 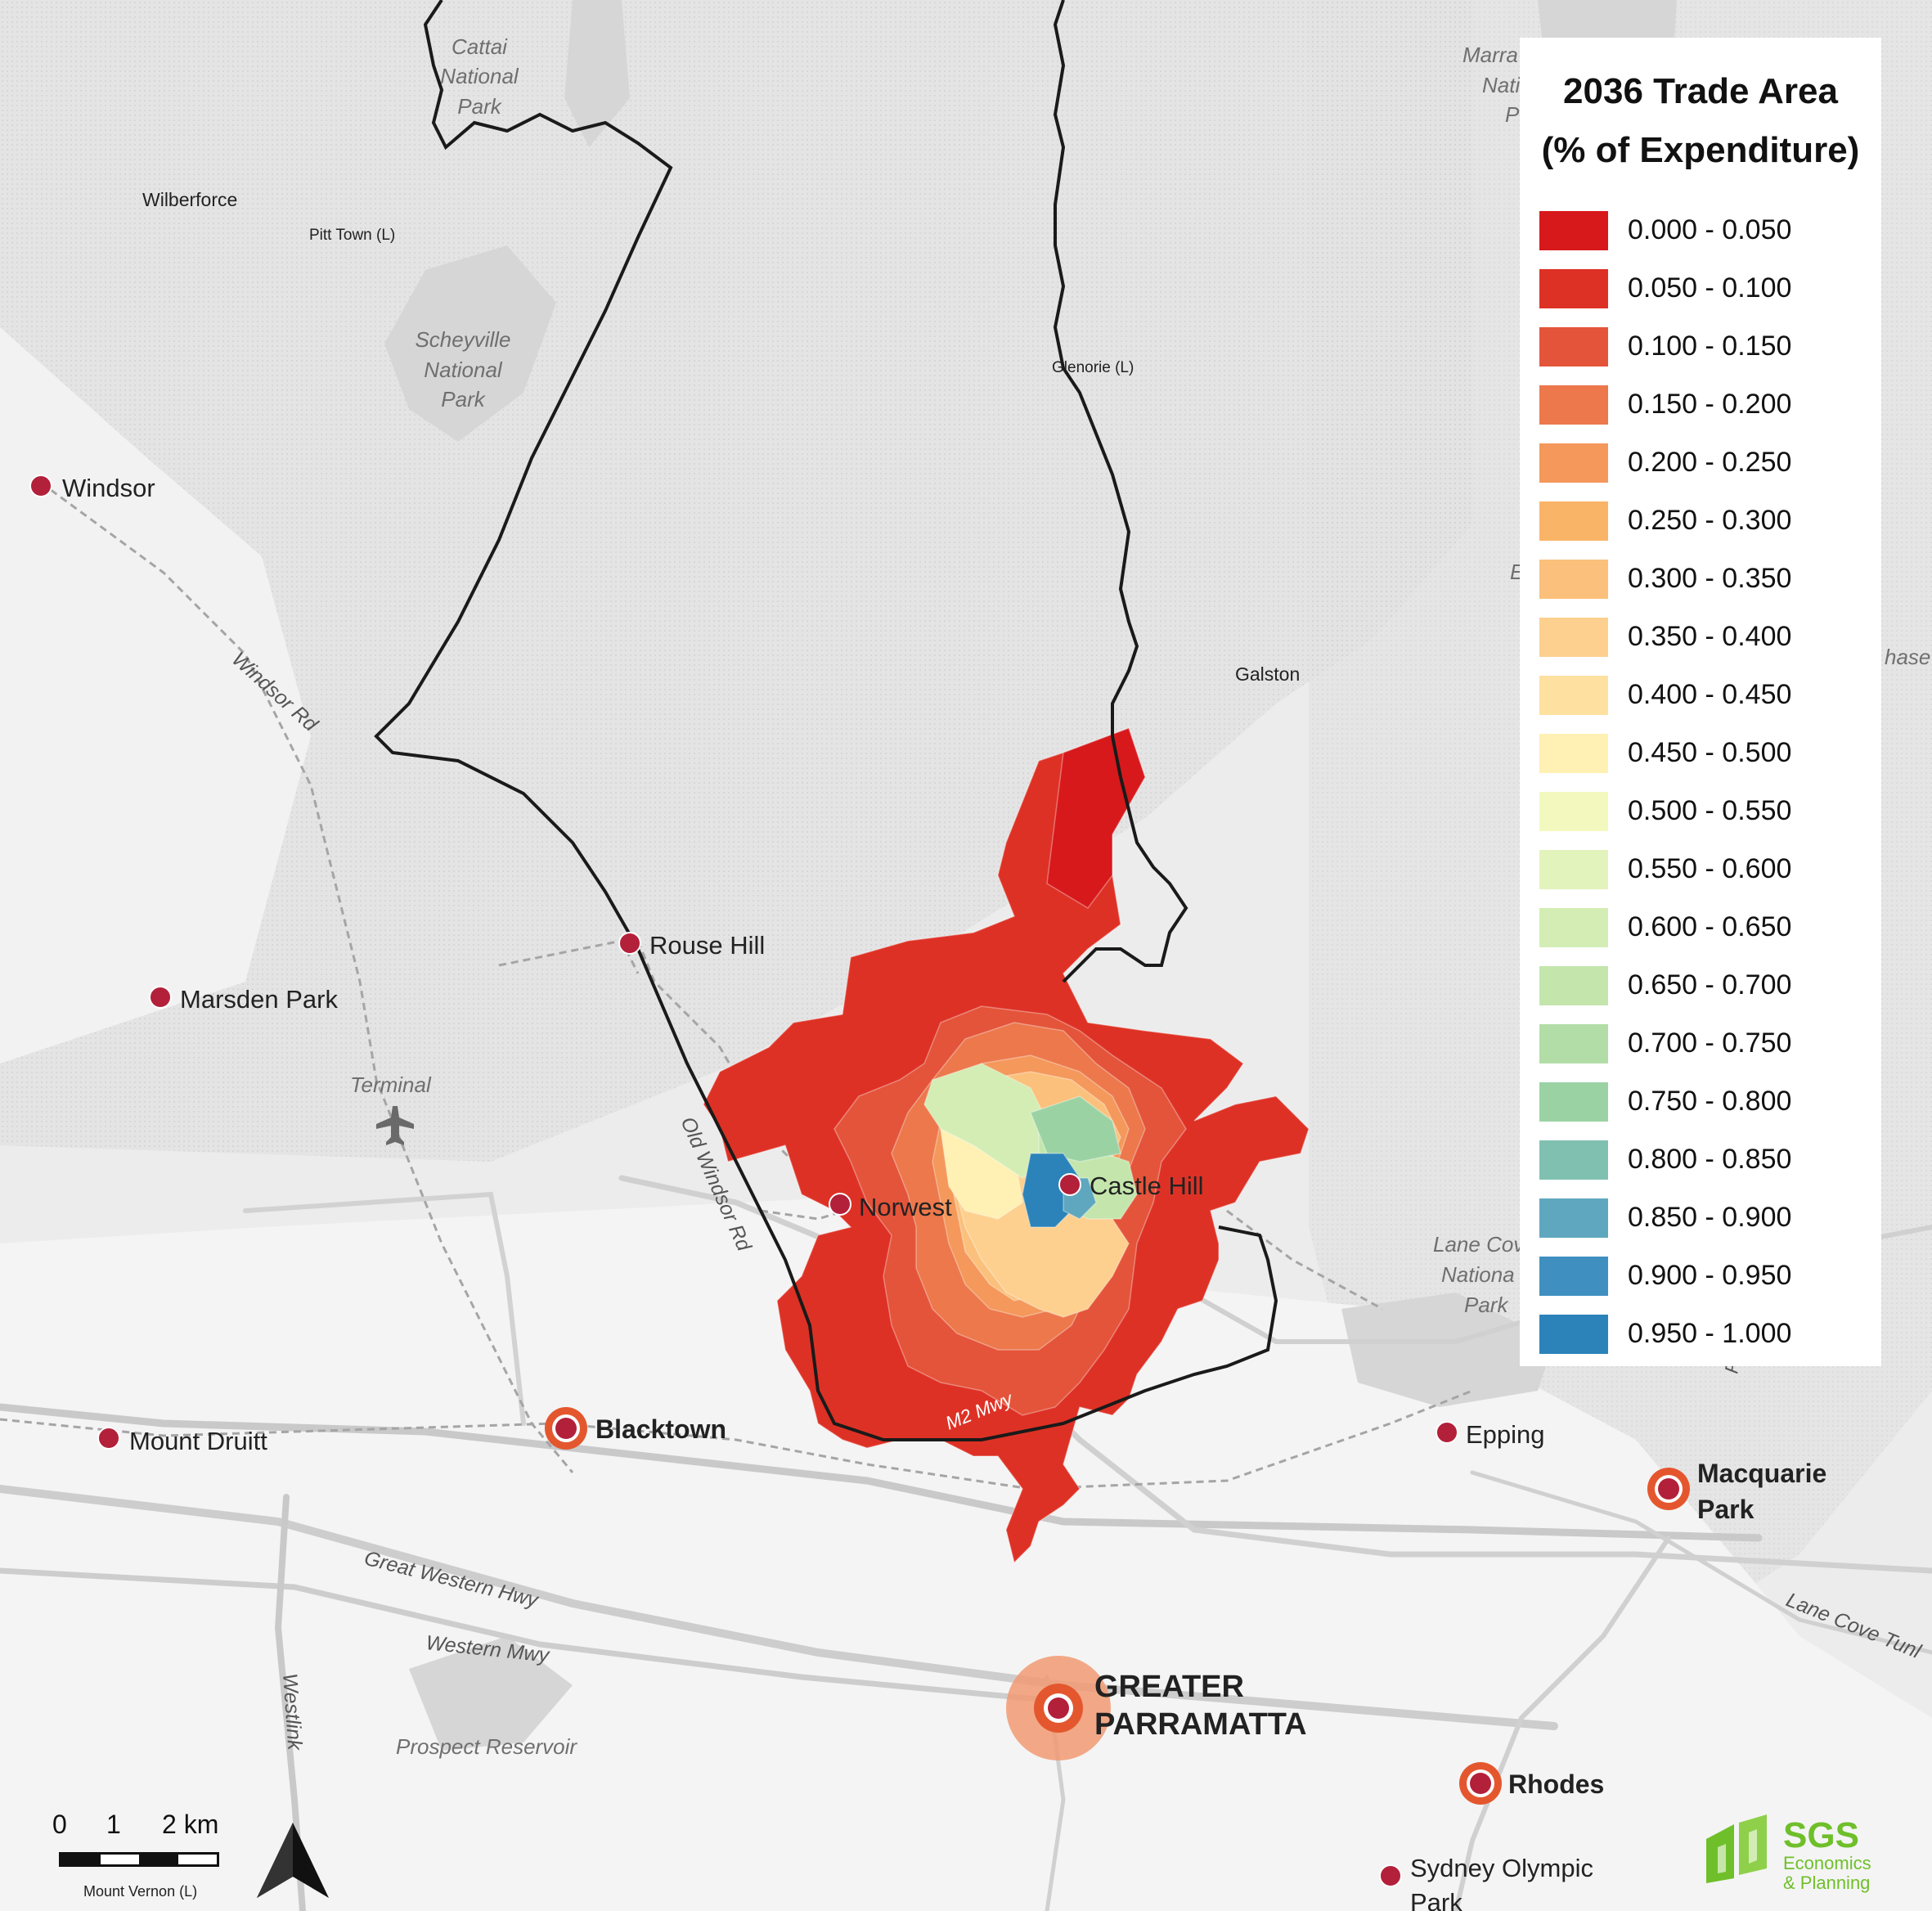 I want to click on town-marker-epping, so click(x=1447, y=1432).